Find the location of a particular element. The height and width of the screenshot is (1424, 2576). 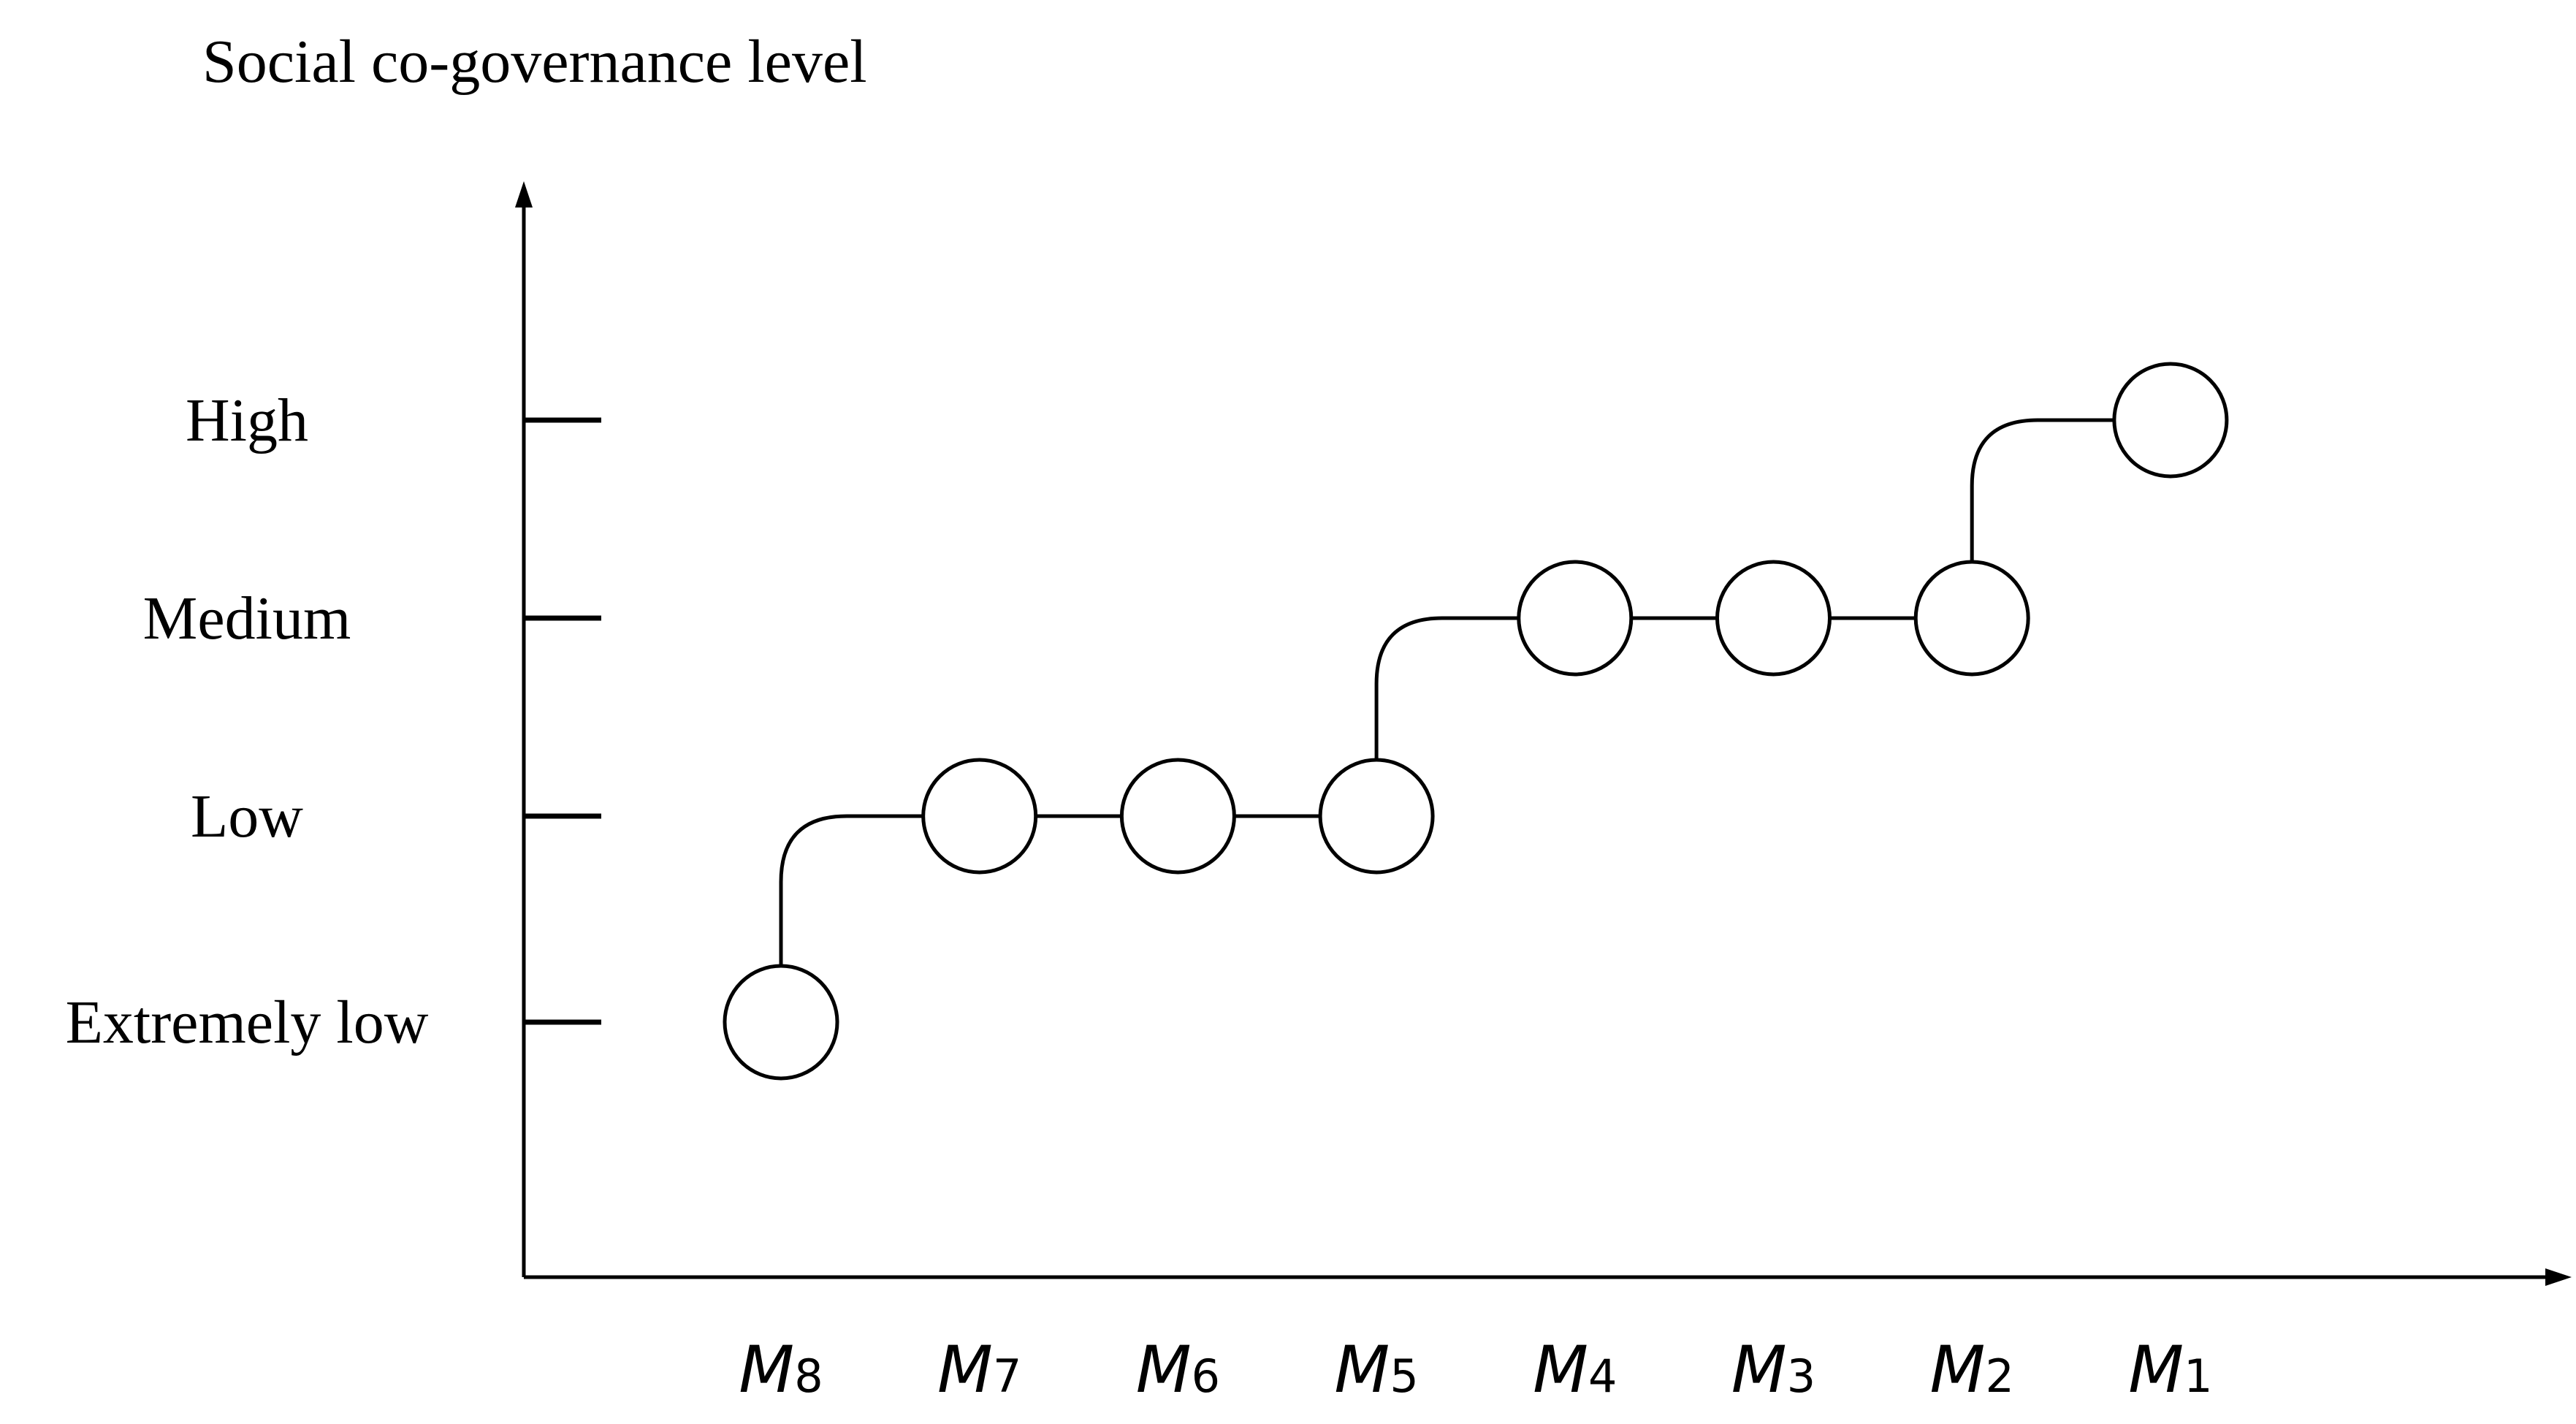

x-tick-label: M4 is located at coordinates (1575, 1369).